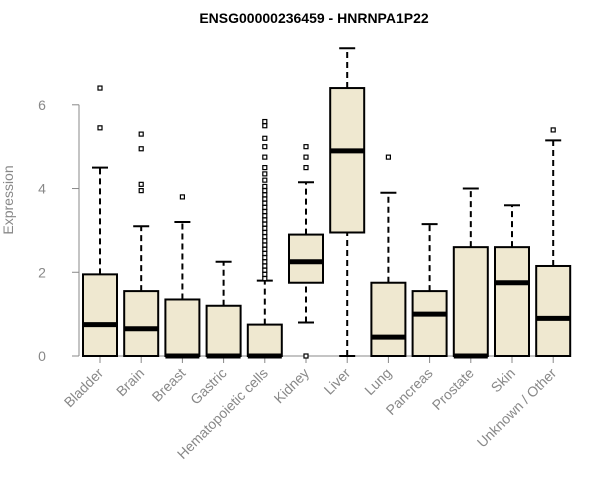 This screenshot has width=600, height=500. Describe the element at coordinates (553, 242) in the screenshot. I see `box-unknown-other` at that location.